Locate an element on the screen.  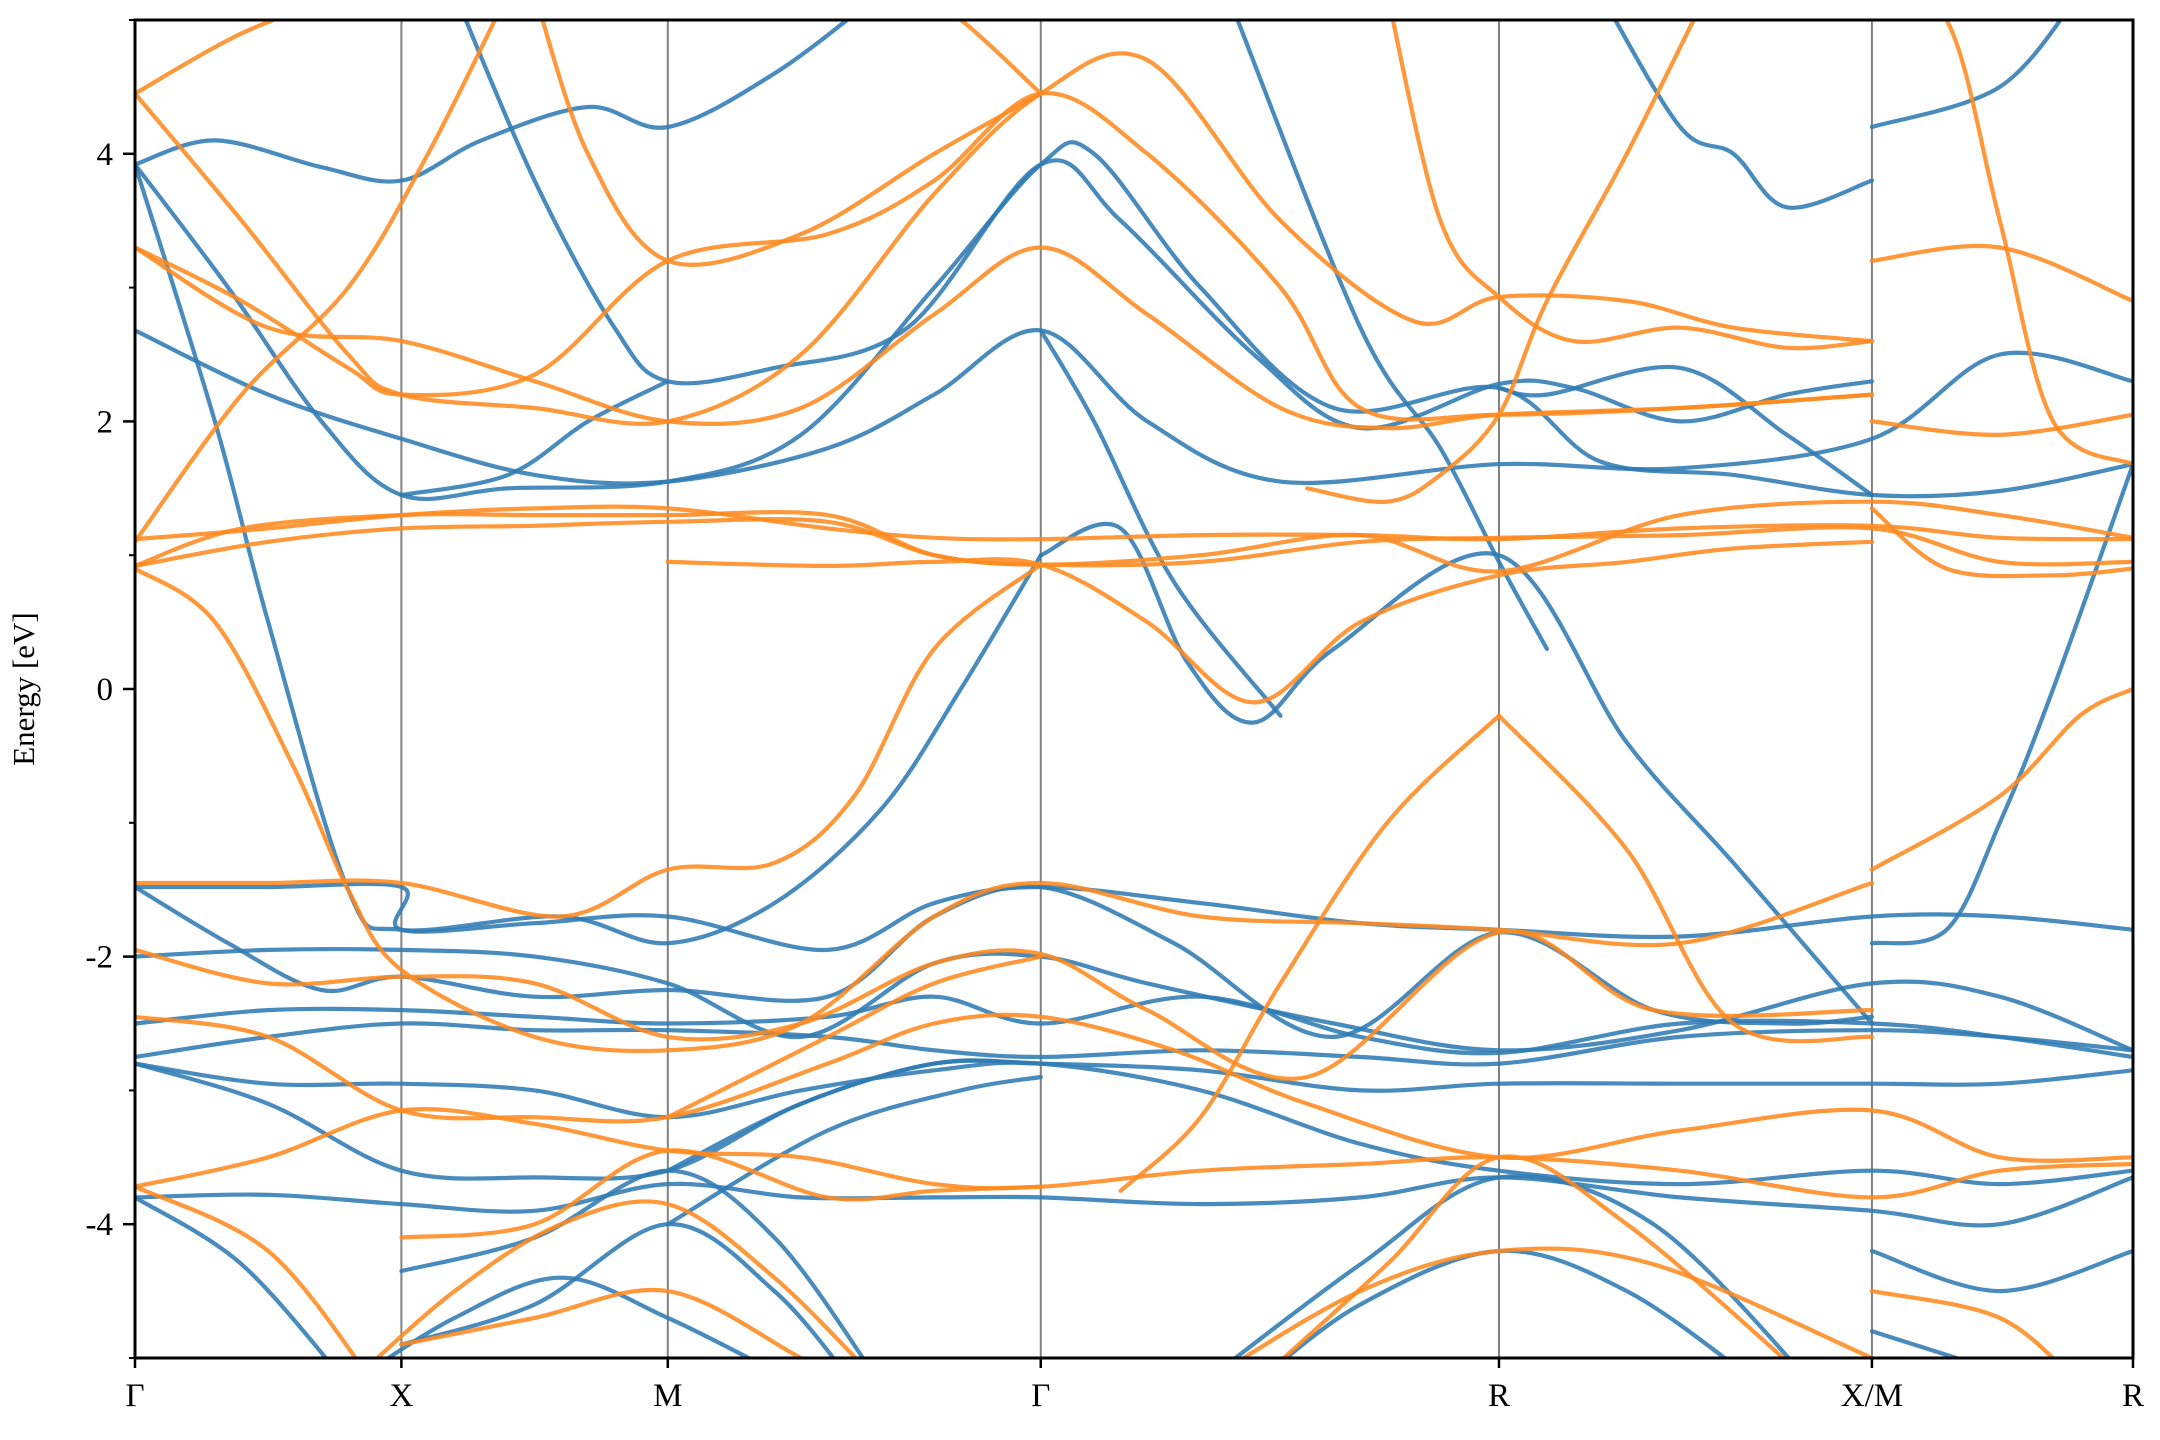
x-tick-label-0: Γ is located at coordinates (134, 1396).